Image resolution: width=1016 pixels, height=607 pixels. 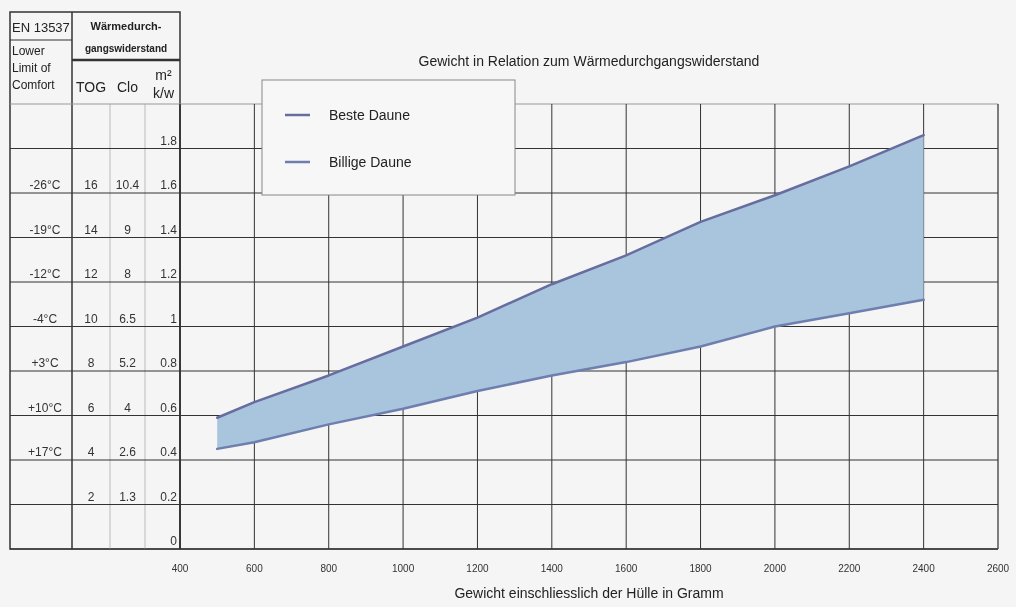 I want to click on text: -26°C, so click(x=45, y=185).